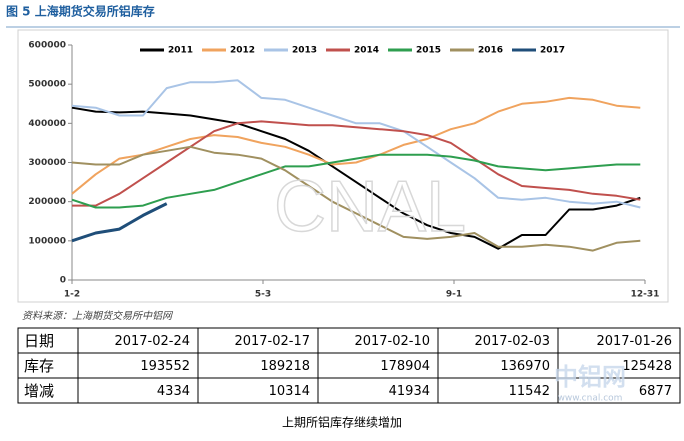 The height and width of the screenshot is (441, 684). Describe the element at coordinates (529, 391) in the screenshot. I see `cell-text: 11542` at that location.